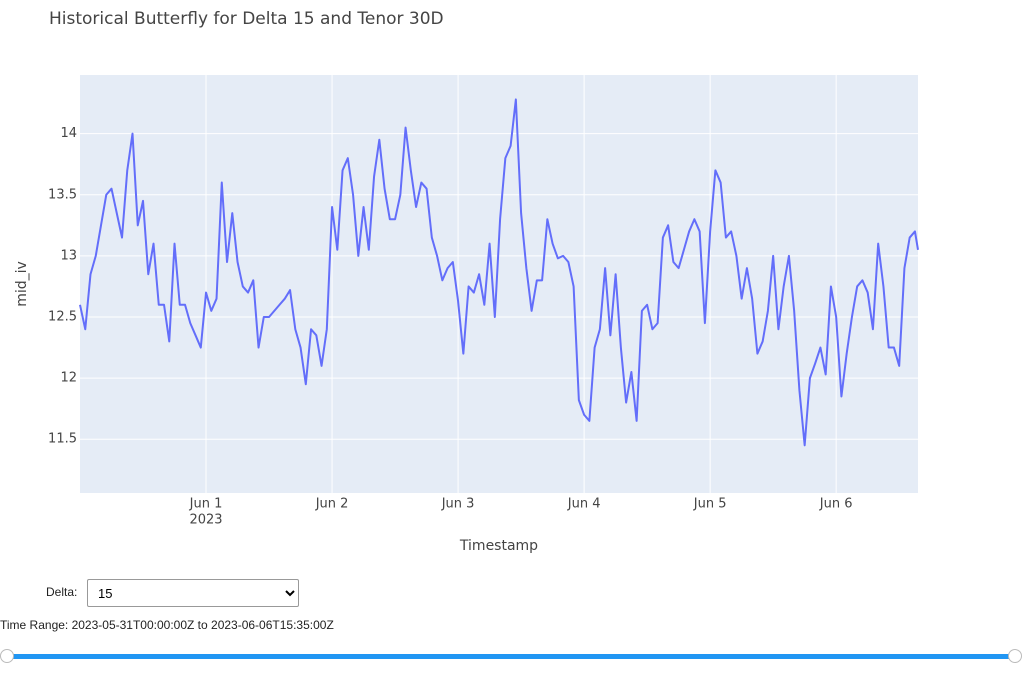 This screenshot has height=676, width=1036. I want to click on x-tick-label: Jun 4, so click(584, 504).